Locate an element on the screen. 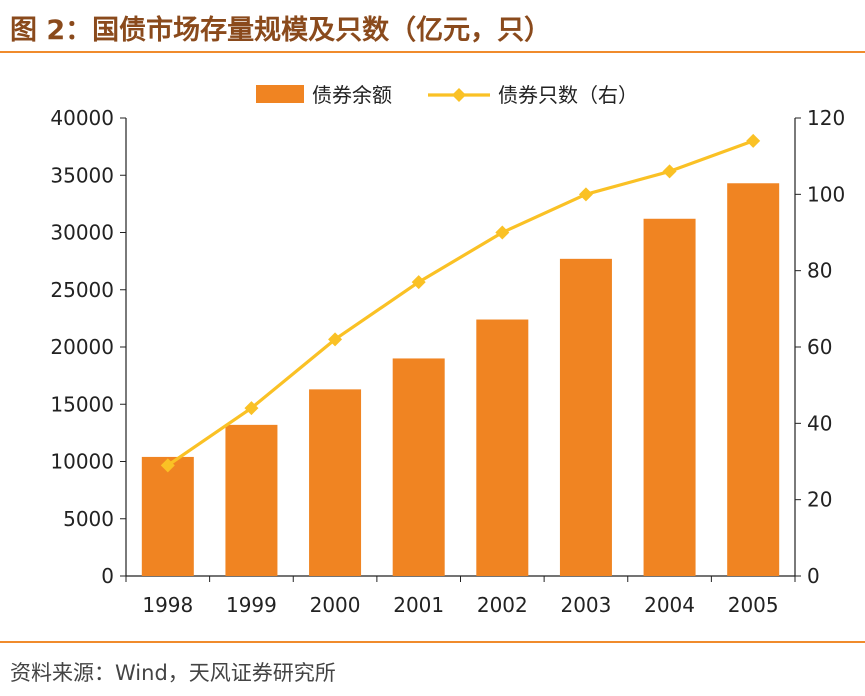 The image size is (865, 696). y-left-tick-label: 35000 is located at coordinates (82, 175).